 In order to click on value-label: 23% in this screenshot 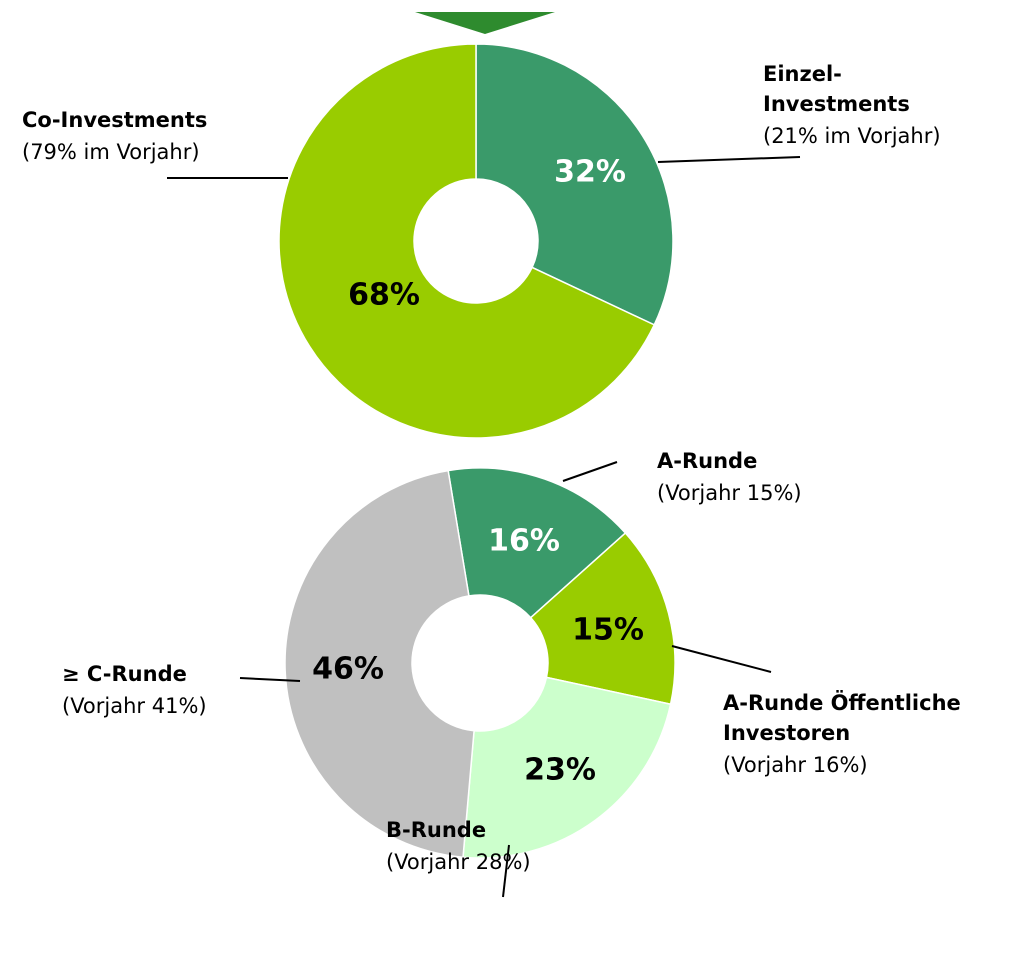, I will do `click(560, 770)`.